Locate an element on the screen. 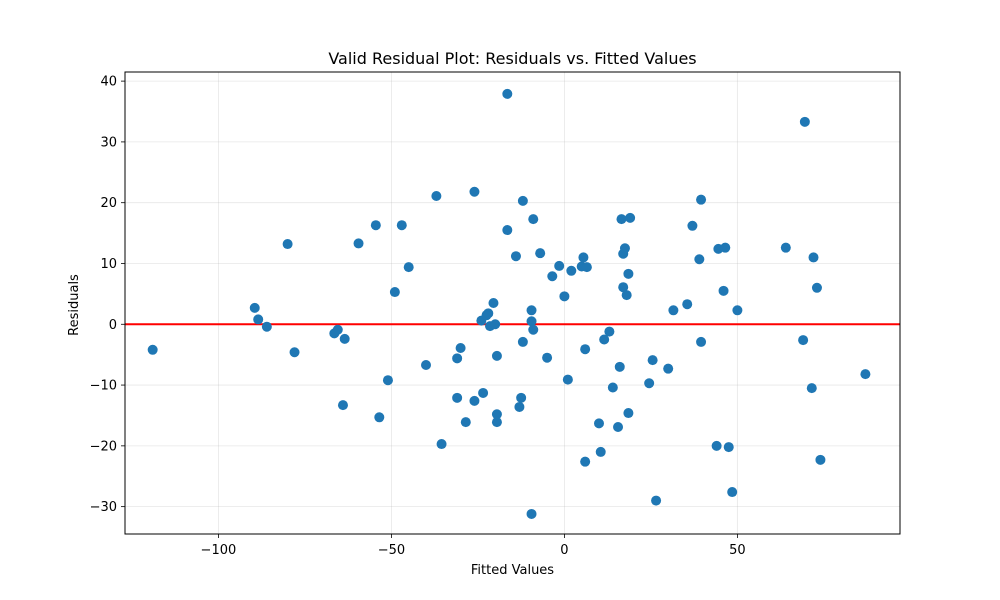  y-tick-label: 10 is located at coordinates (108, 264).